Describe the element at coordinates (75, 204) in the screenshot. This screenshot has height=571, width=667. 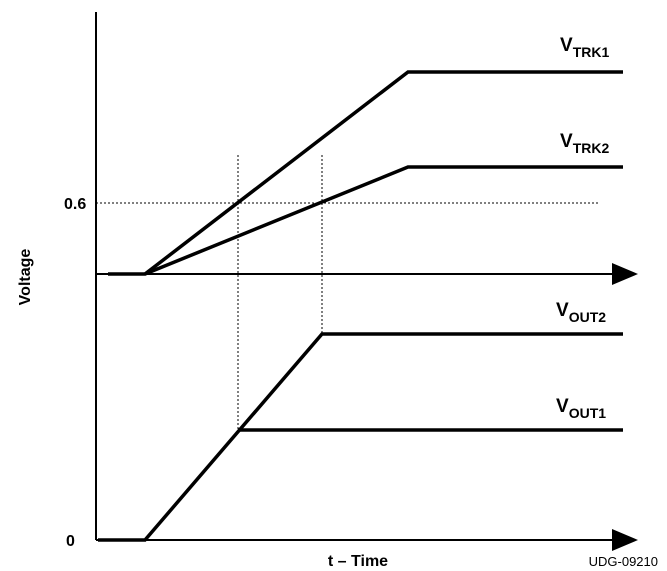
I see `tick-label-06: 0.6` at that location.